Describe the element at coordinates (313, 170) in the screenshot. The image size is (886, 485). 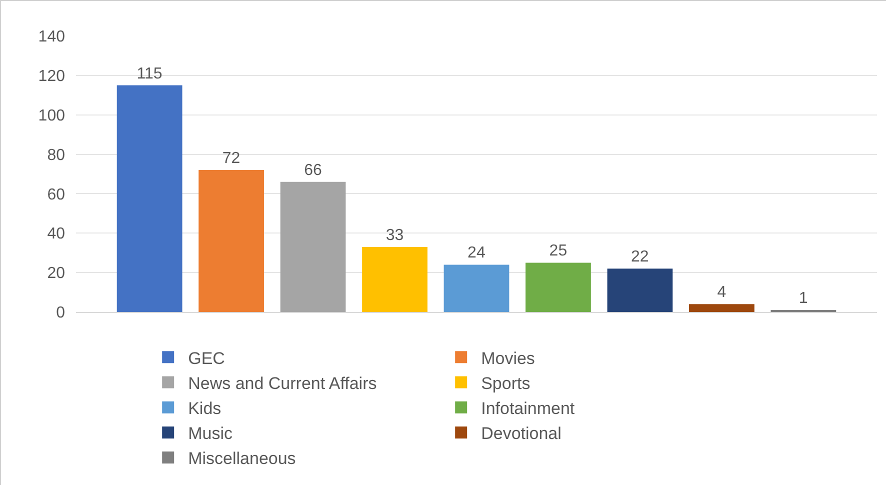
I see `data-label: 66` at that location.